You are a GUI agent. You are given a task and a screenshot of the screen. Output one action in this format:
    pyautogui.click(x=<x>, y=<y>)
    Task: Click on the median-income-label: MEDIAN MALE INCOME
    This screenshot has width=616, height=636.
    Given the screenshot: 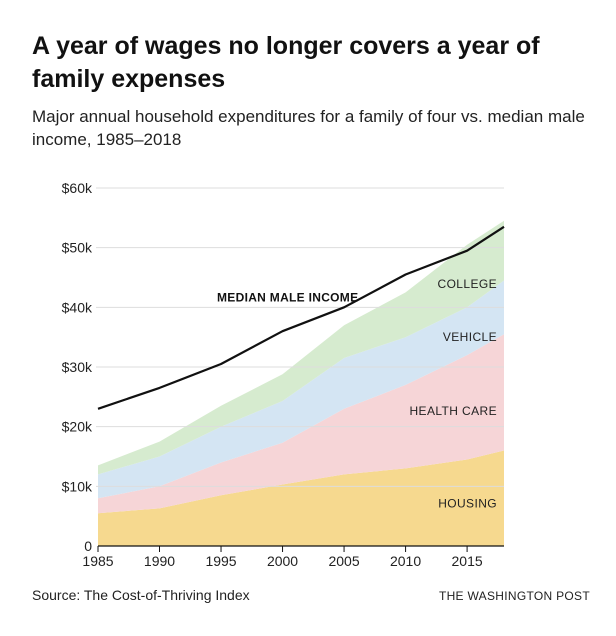 What is the action you would take?
    pyautogui.click(x=287, y=297)
    